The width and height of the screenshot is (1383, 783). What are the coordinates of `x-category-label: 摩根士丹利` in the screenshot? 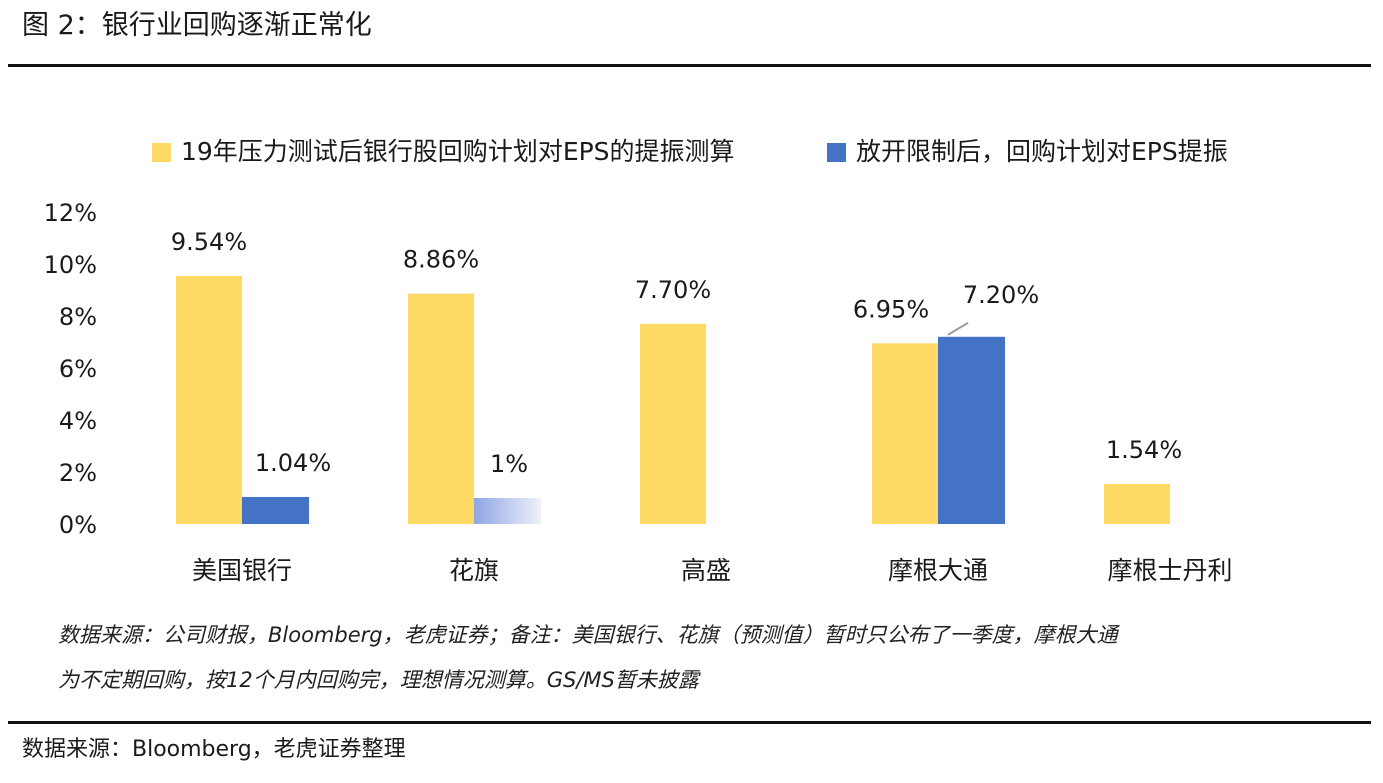 It's located at (1169, 570).